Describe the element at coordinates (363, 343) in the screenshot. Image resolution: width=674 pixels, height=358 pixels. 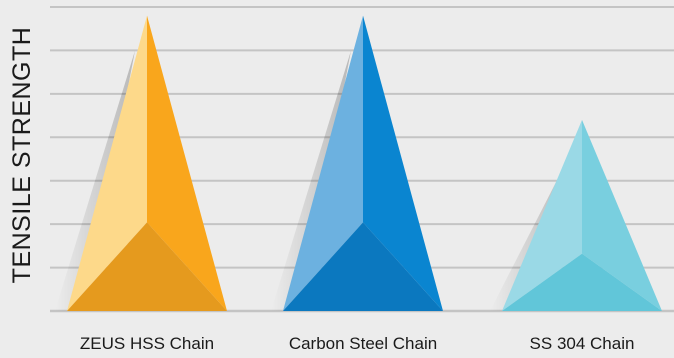
I see `x-tick-label-carbon-steel-chain: Carbon Steel Chain` at that location.